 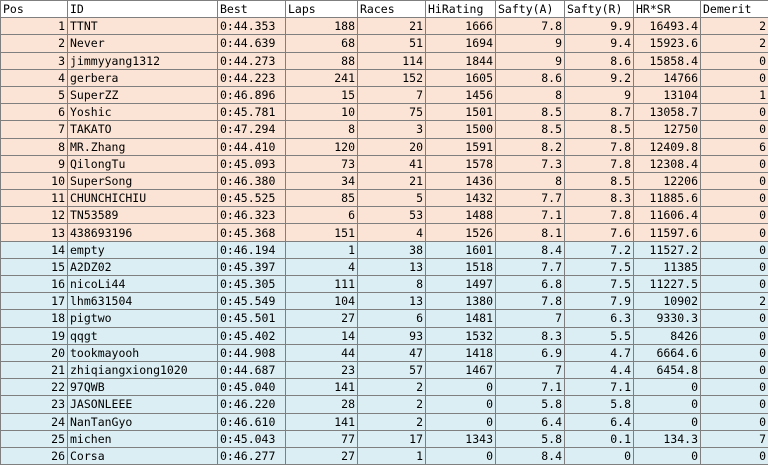 I want to click on cell-races: 17, so click(x=391, y=438).